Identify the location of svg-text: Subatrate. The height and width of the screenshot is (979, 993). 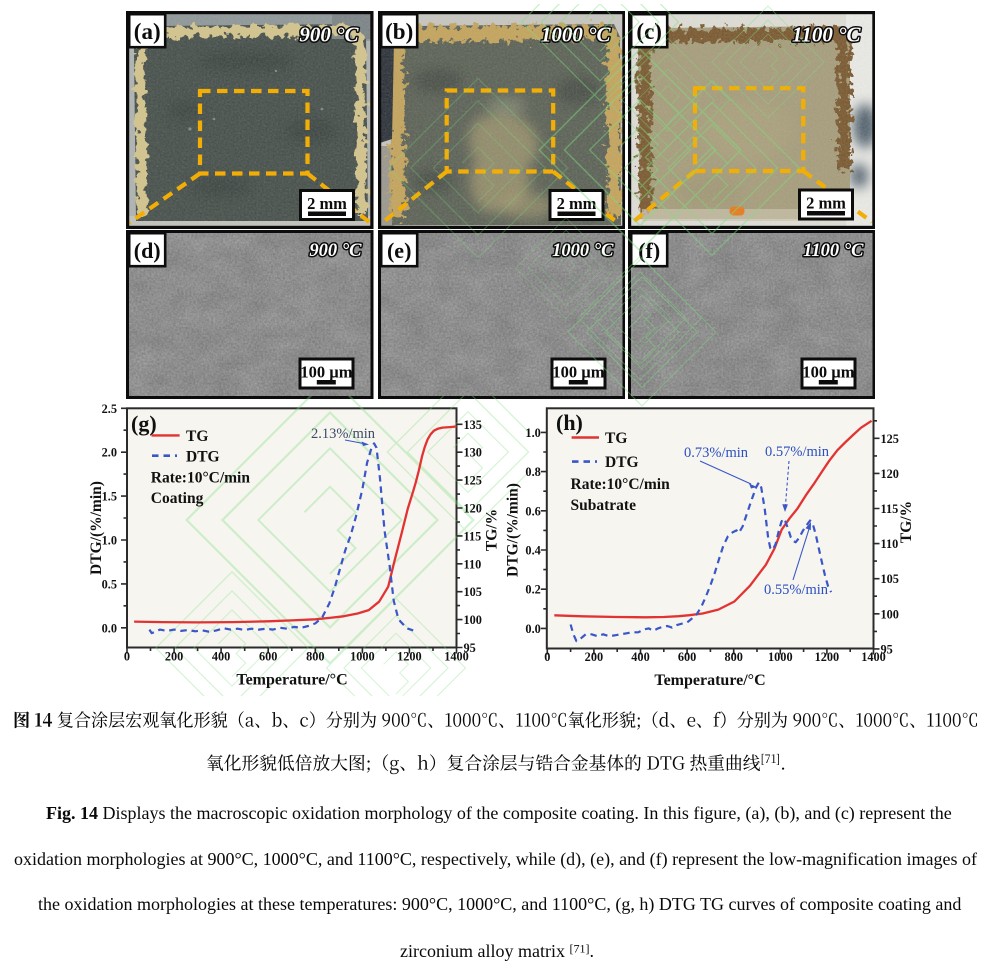
(604, 505).